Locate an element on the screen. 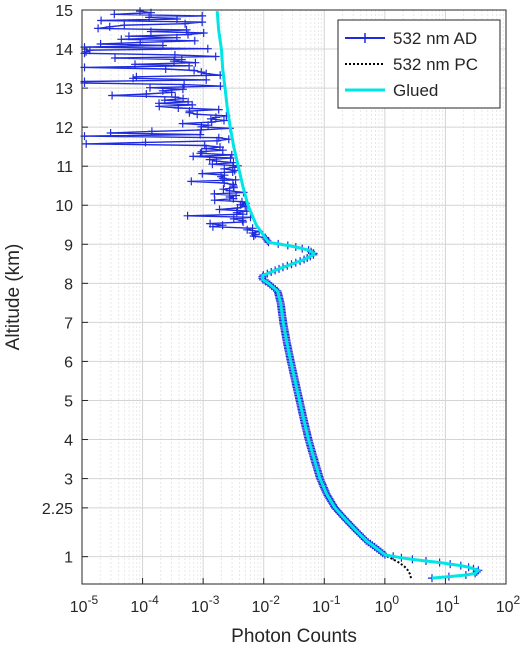  x-tick-label: 10⁻² is located at coordinates (265, 604).